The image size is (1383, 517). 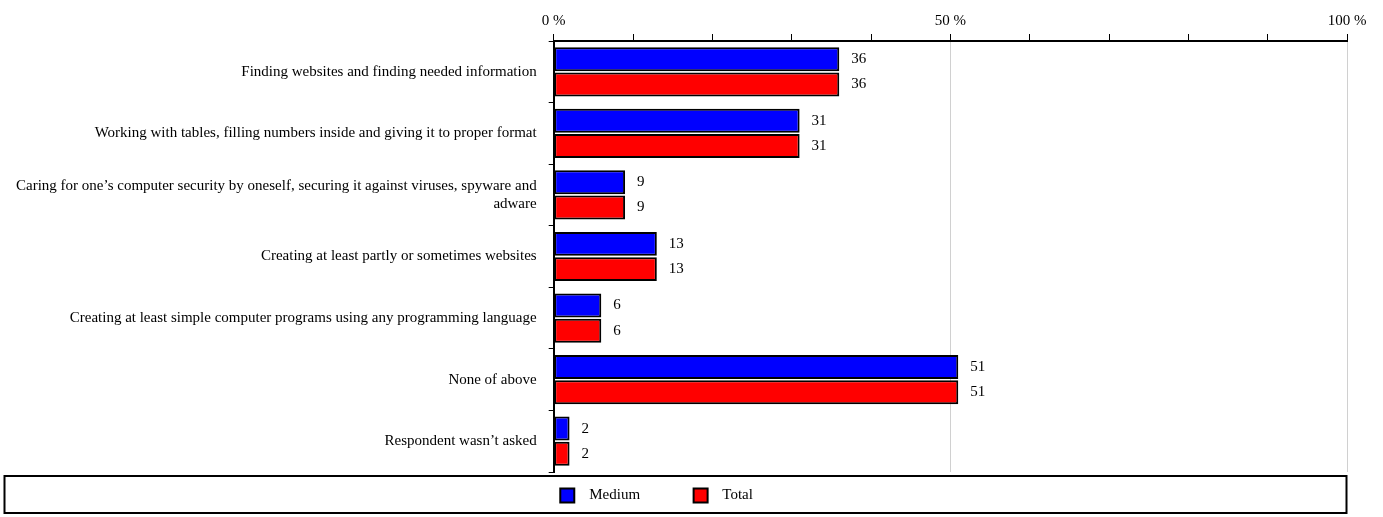 I want to click on y-tick-label: None of above, so click(x=493, y=378).